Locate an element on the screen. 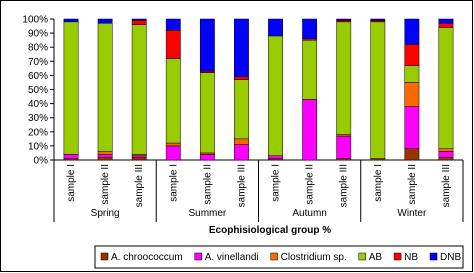 The height and width of the screenshot is (273, 474). y-tick-label: 90% is located at coordinates (38, 34).